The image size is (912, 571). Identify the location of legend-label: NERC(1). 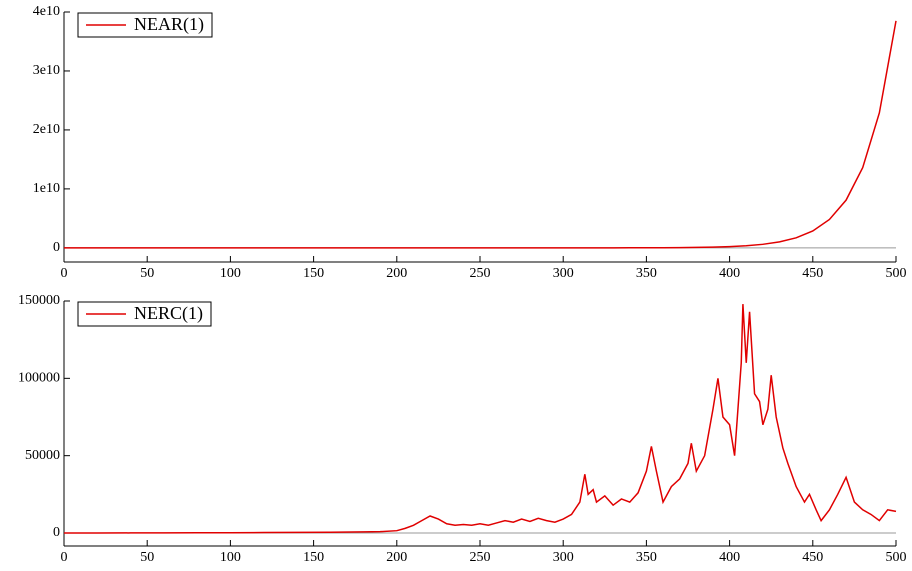
(168, 313).